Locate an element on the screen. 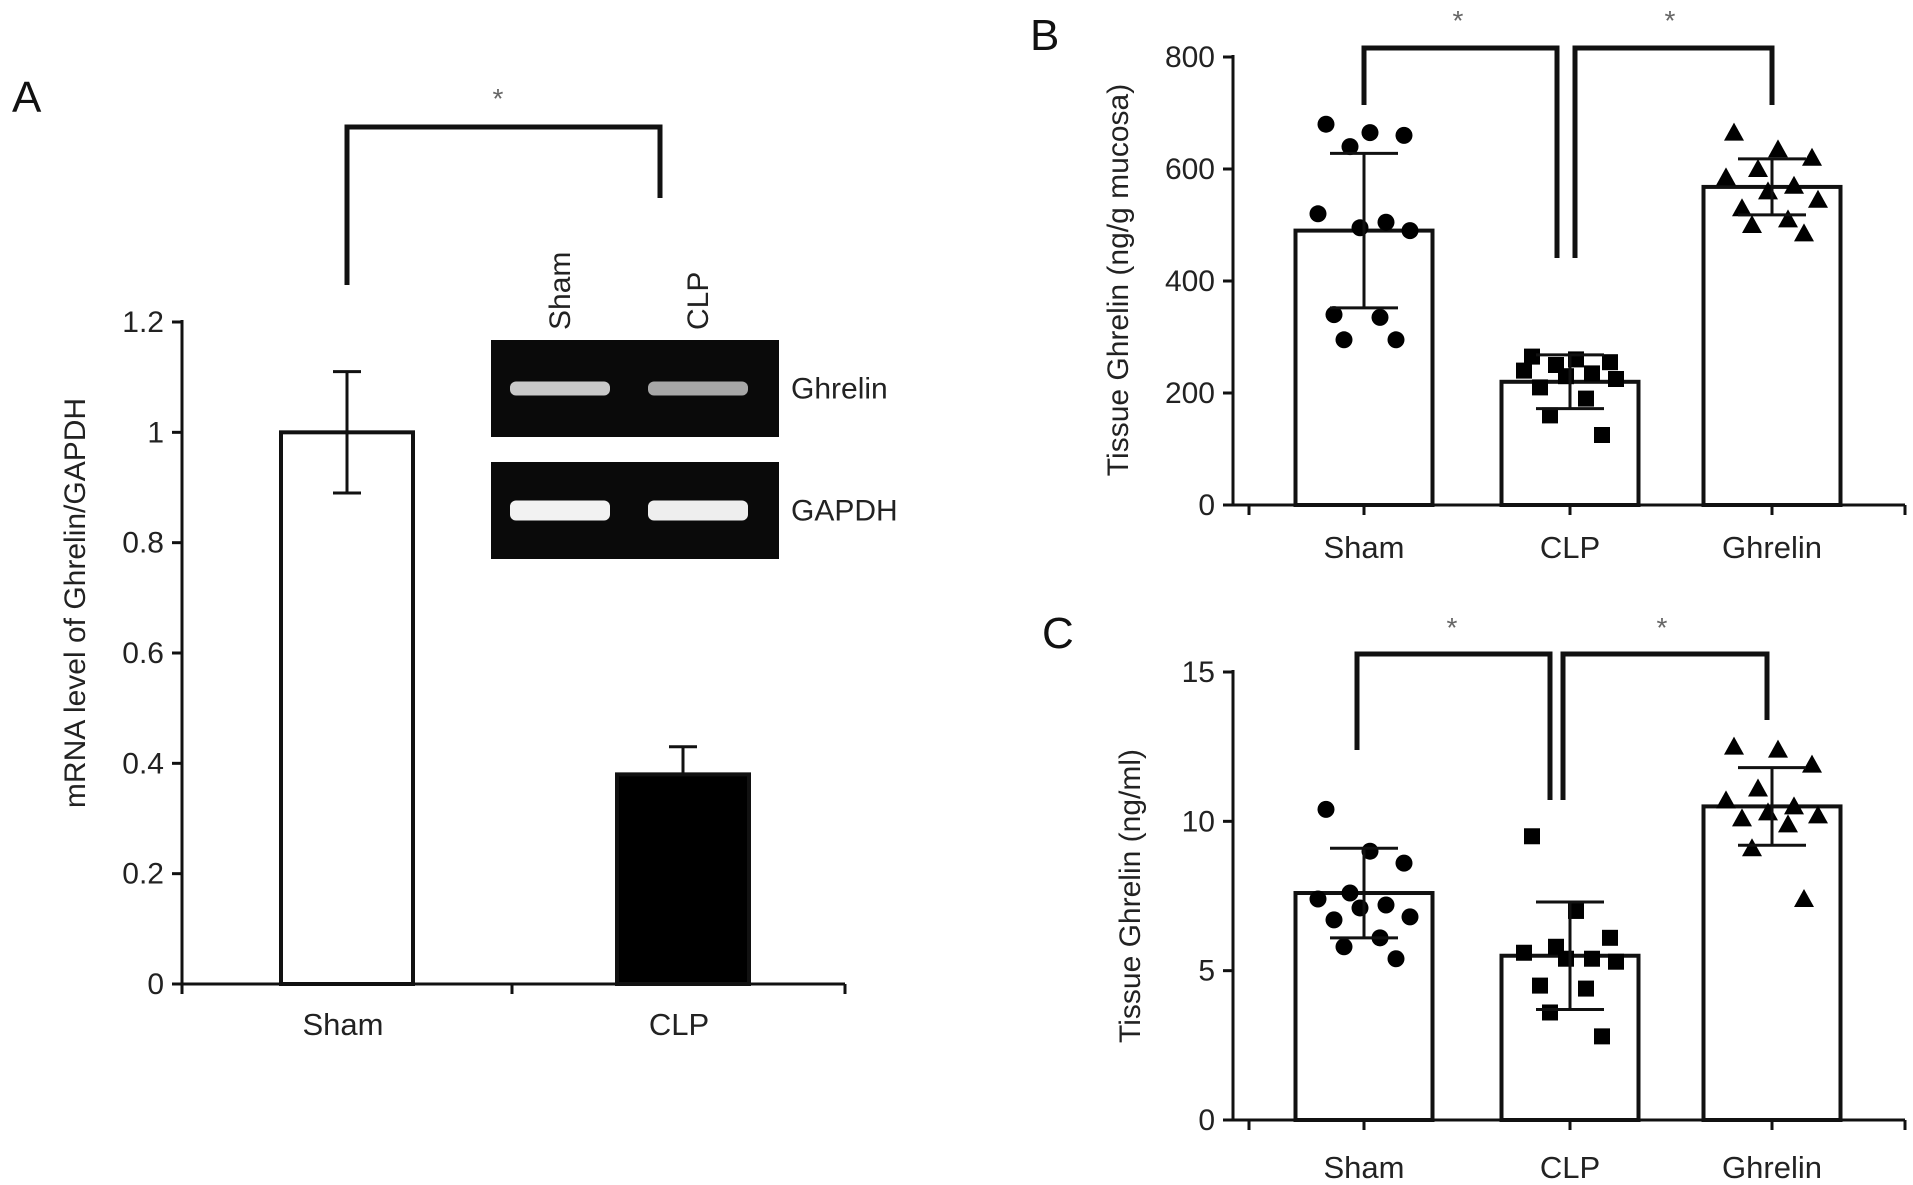  western-blot-inset: Sham CLP Ghrelin GAPDH is located at coordinates (694, 405).